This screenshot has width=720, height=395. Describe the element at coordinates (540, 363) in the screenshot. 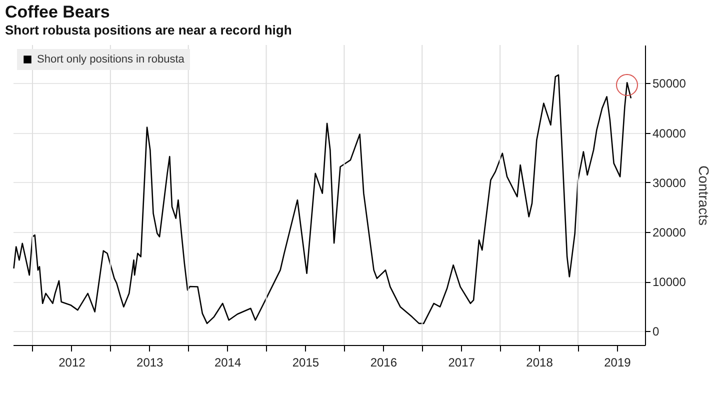

I see `x-tick-label: 2018` at that location.